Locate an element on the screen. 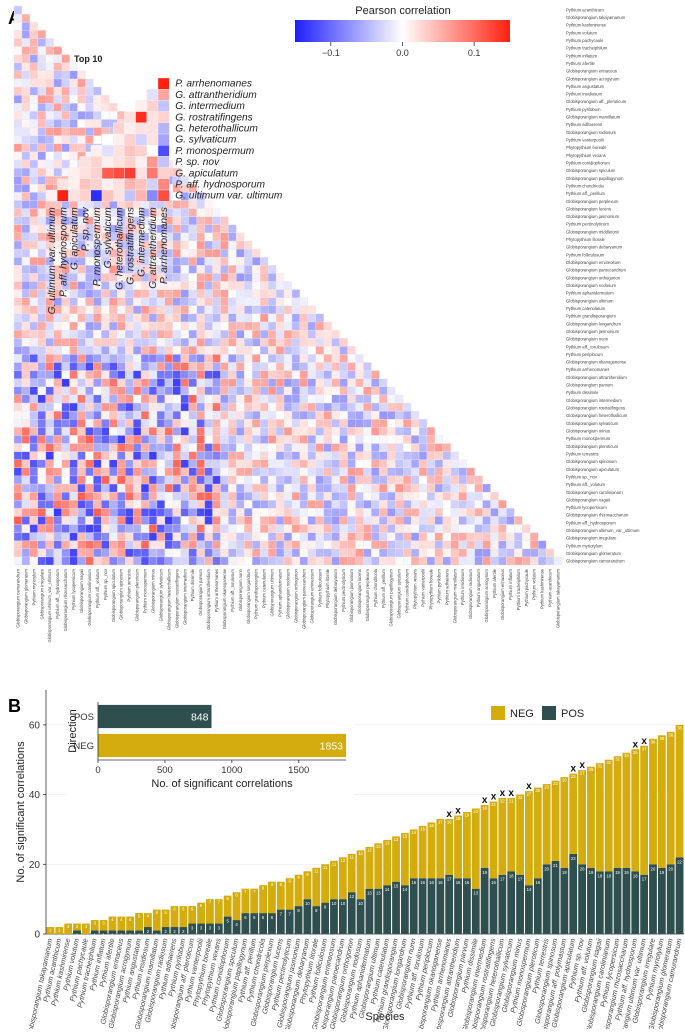 This screenshot has width=685, height=1034. matrix-right-label: Pythium lycopersicum is located at coordinates (586, 507).